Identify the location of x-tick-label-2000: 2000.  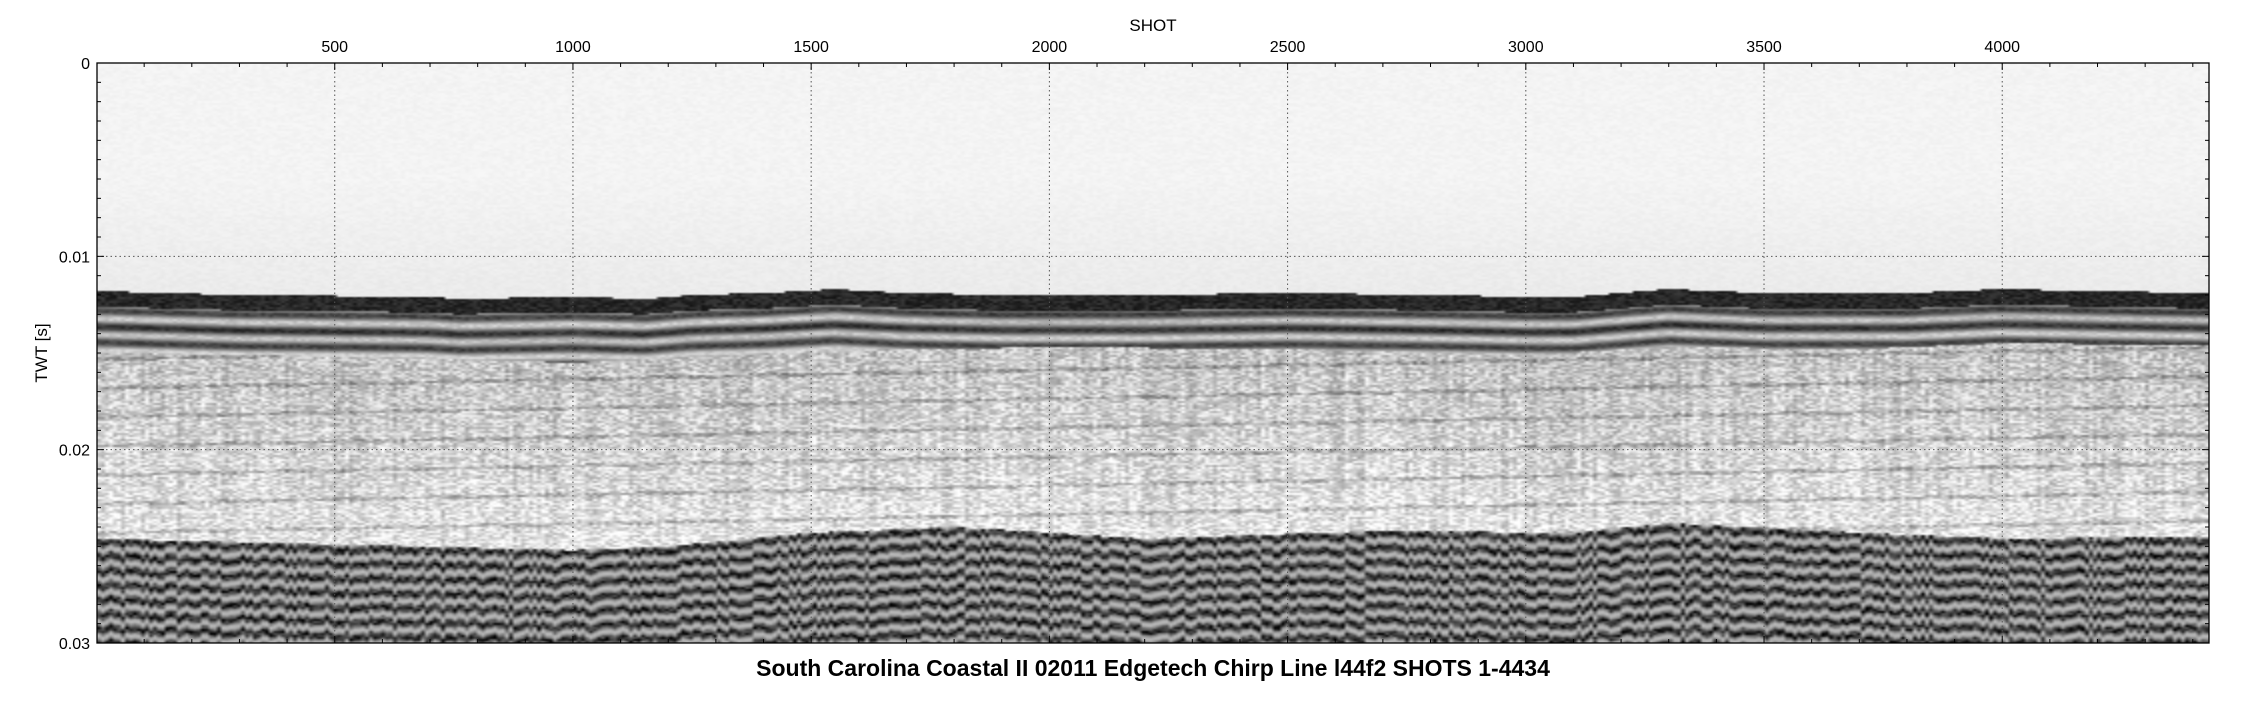
(1050, 47).